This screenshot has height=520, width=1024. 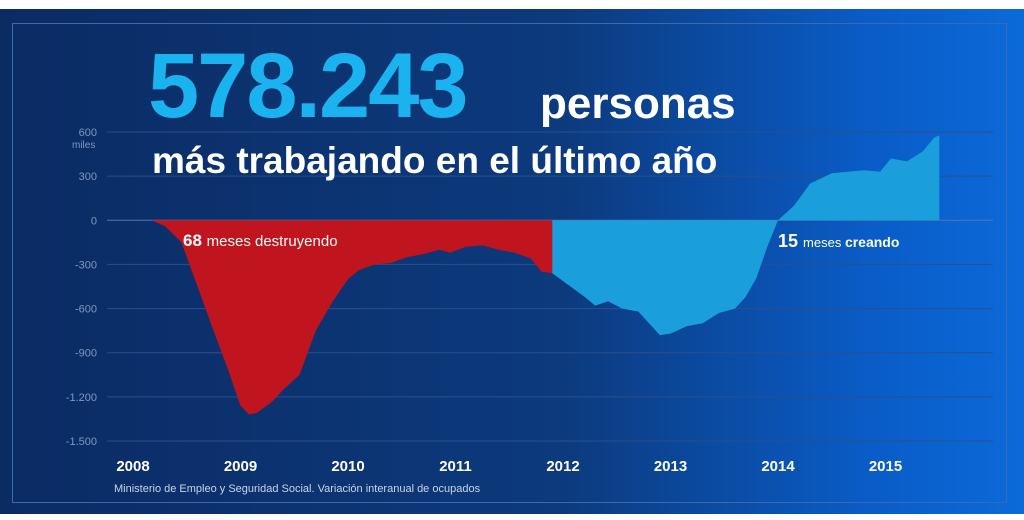 I want to click on destruction-area, so click(x=352, y=317).